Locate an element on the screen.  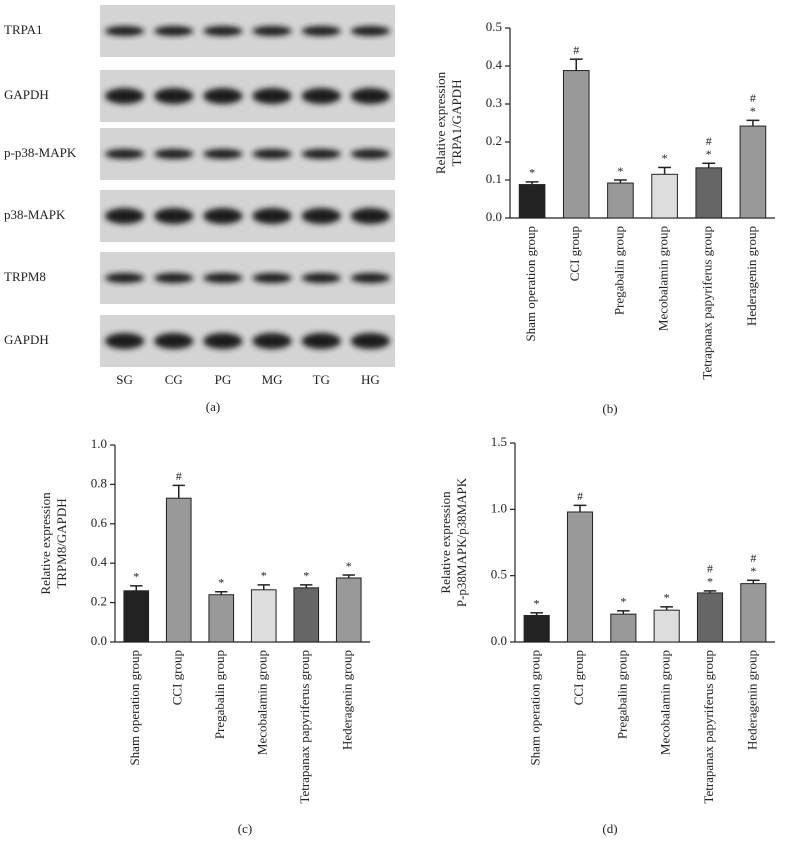
y-axis-label: TRPA1/GAPDH is located at coordinates (456, 123).